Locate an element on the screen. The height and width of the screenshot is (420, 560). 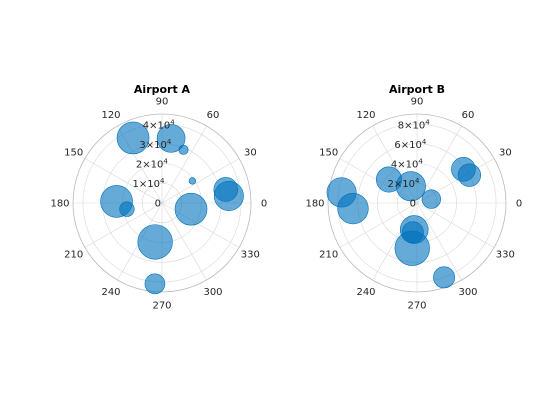
chart-title: Airport A is located at coordinates (162, 89).